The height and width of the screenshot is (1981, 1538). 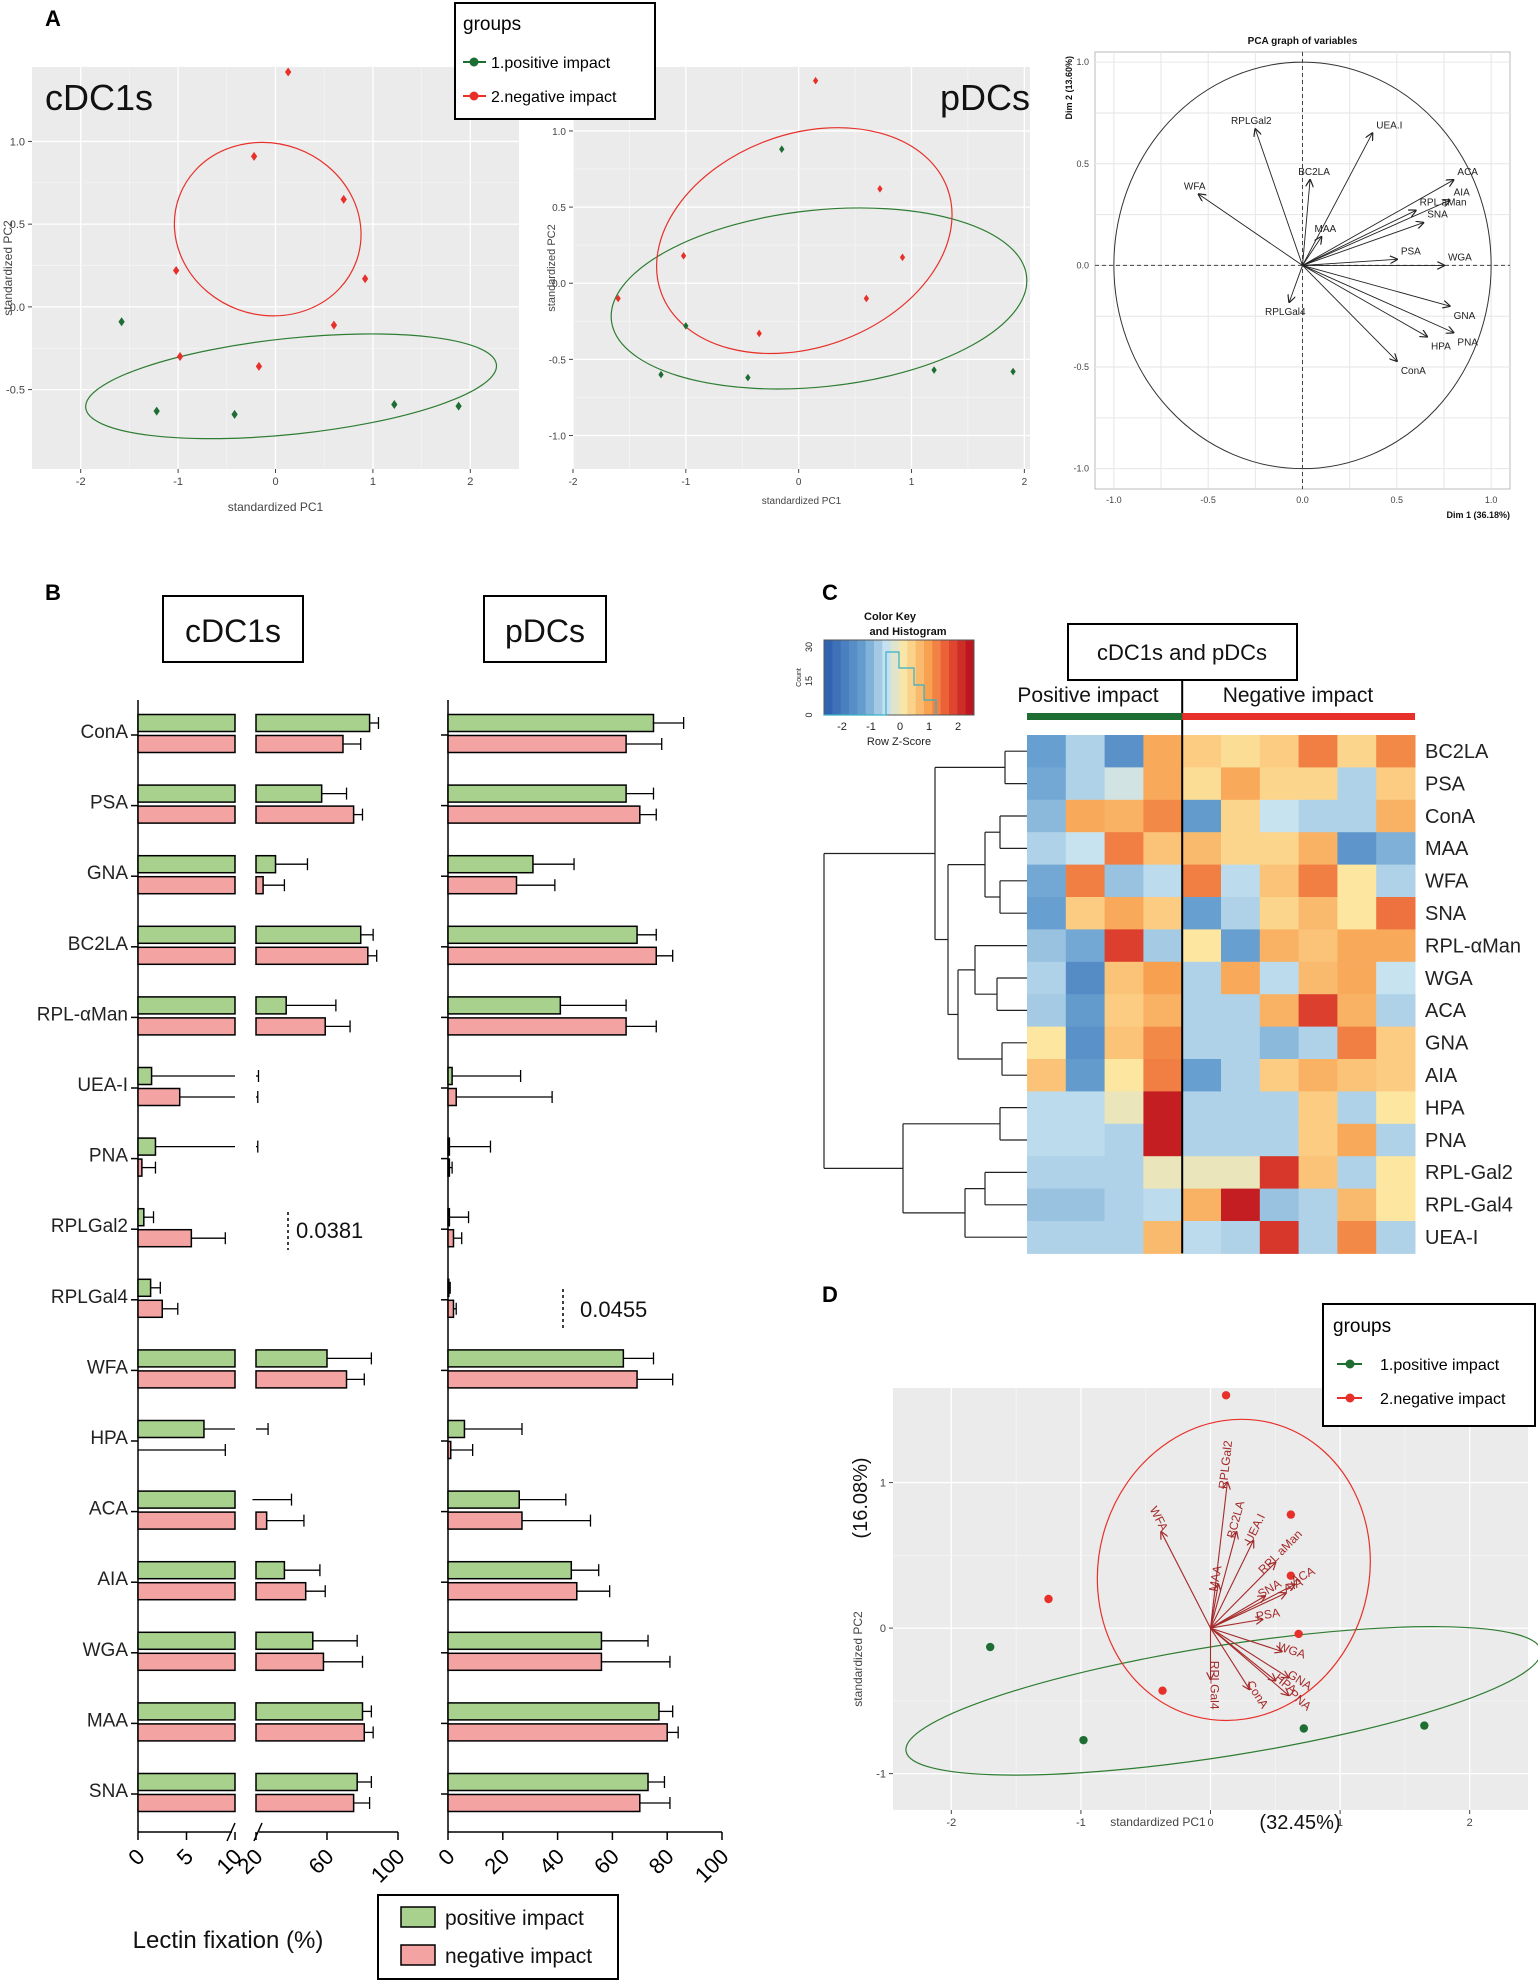 I want to click on x-axis-percent: (32.45%), so click(x=1299, y=1823).